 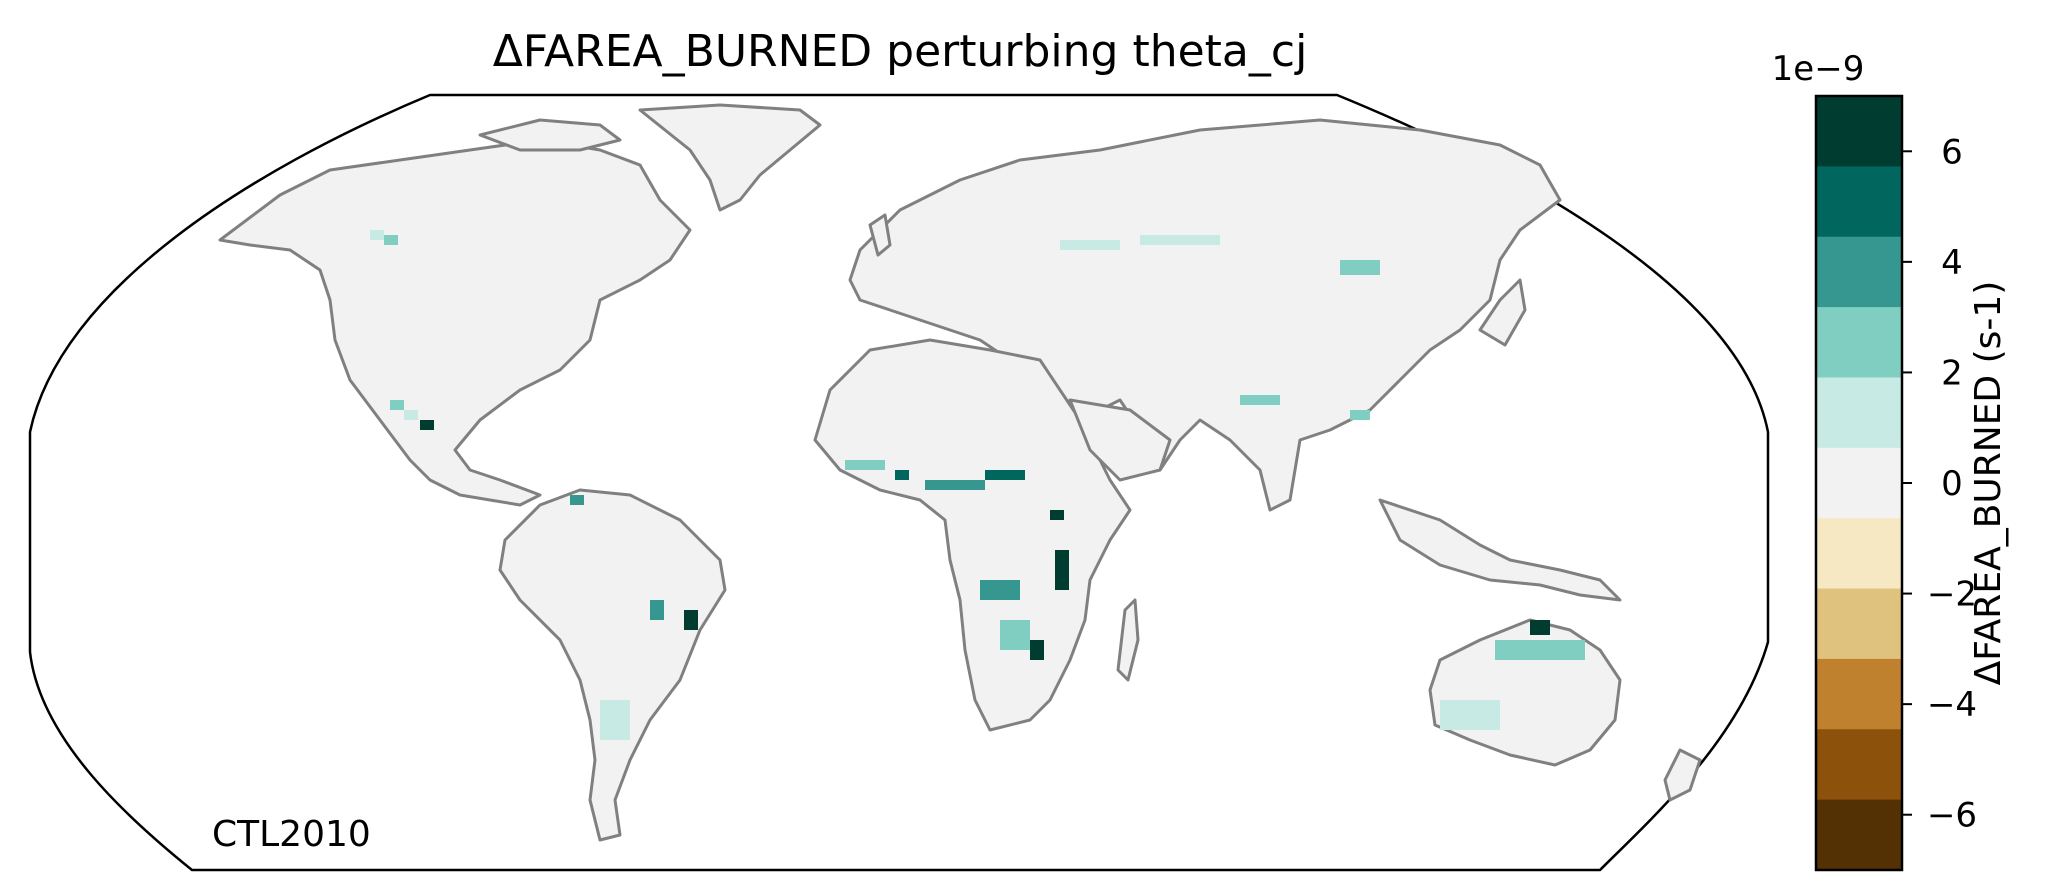 What do you see at coordinates (1952, 373) in the screenshot?
I see `colorbar-tick-label: 2` at bounding box center [1952, 373].